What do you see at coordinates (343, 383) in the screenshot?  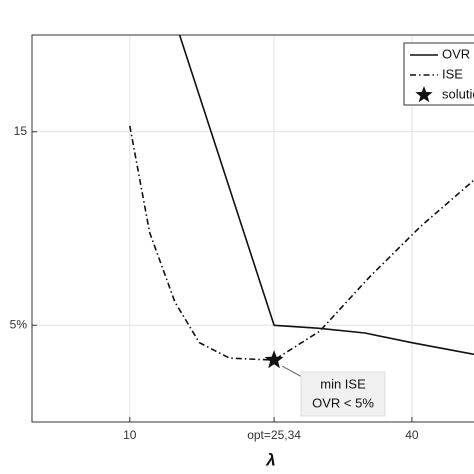 I see `annotation-text: min ISE` at bounding box center [343, 383].